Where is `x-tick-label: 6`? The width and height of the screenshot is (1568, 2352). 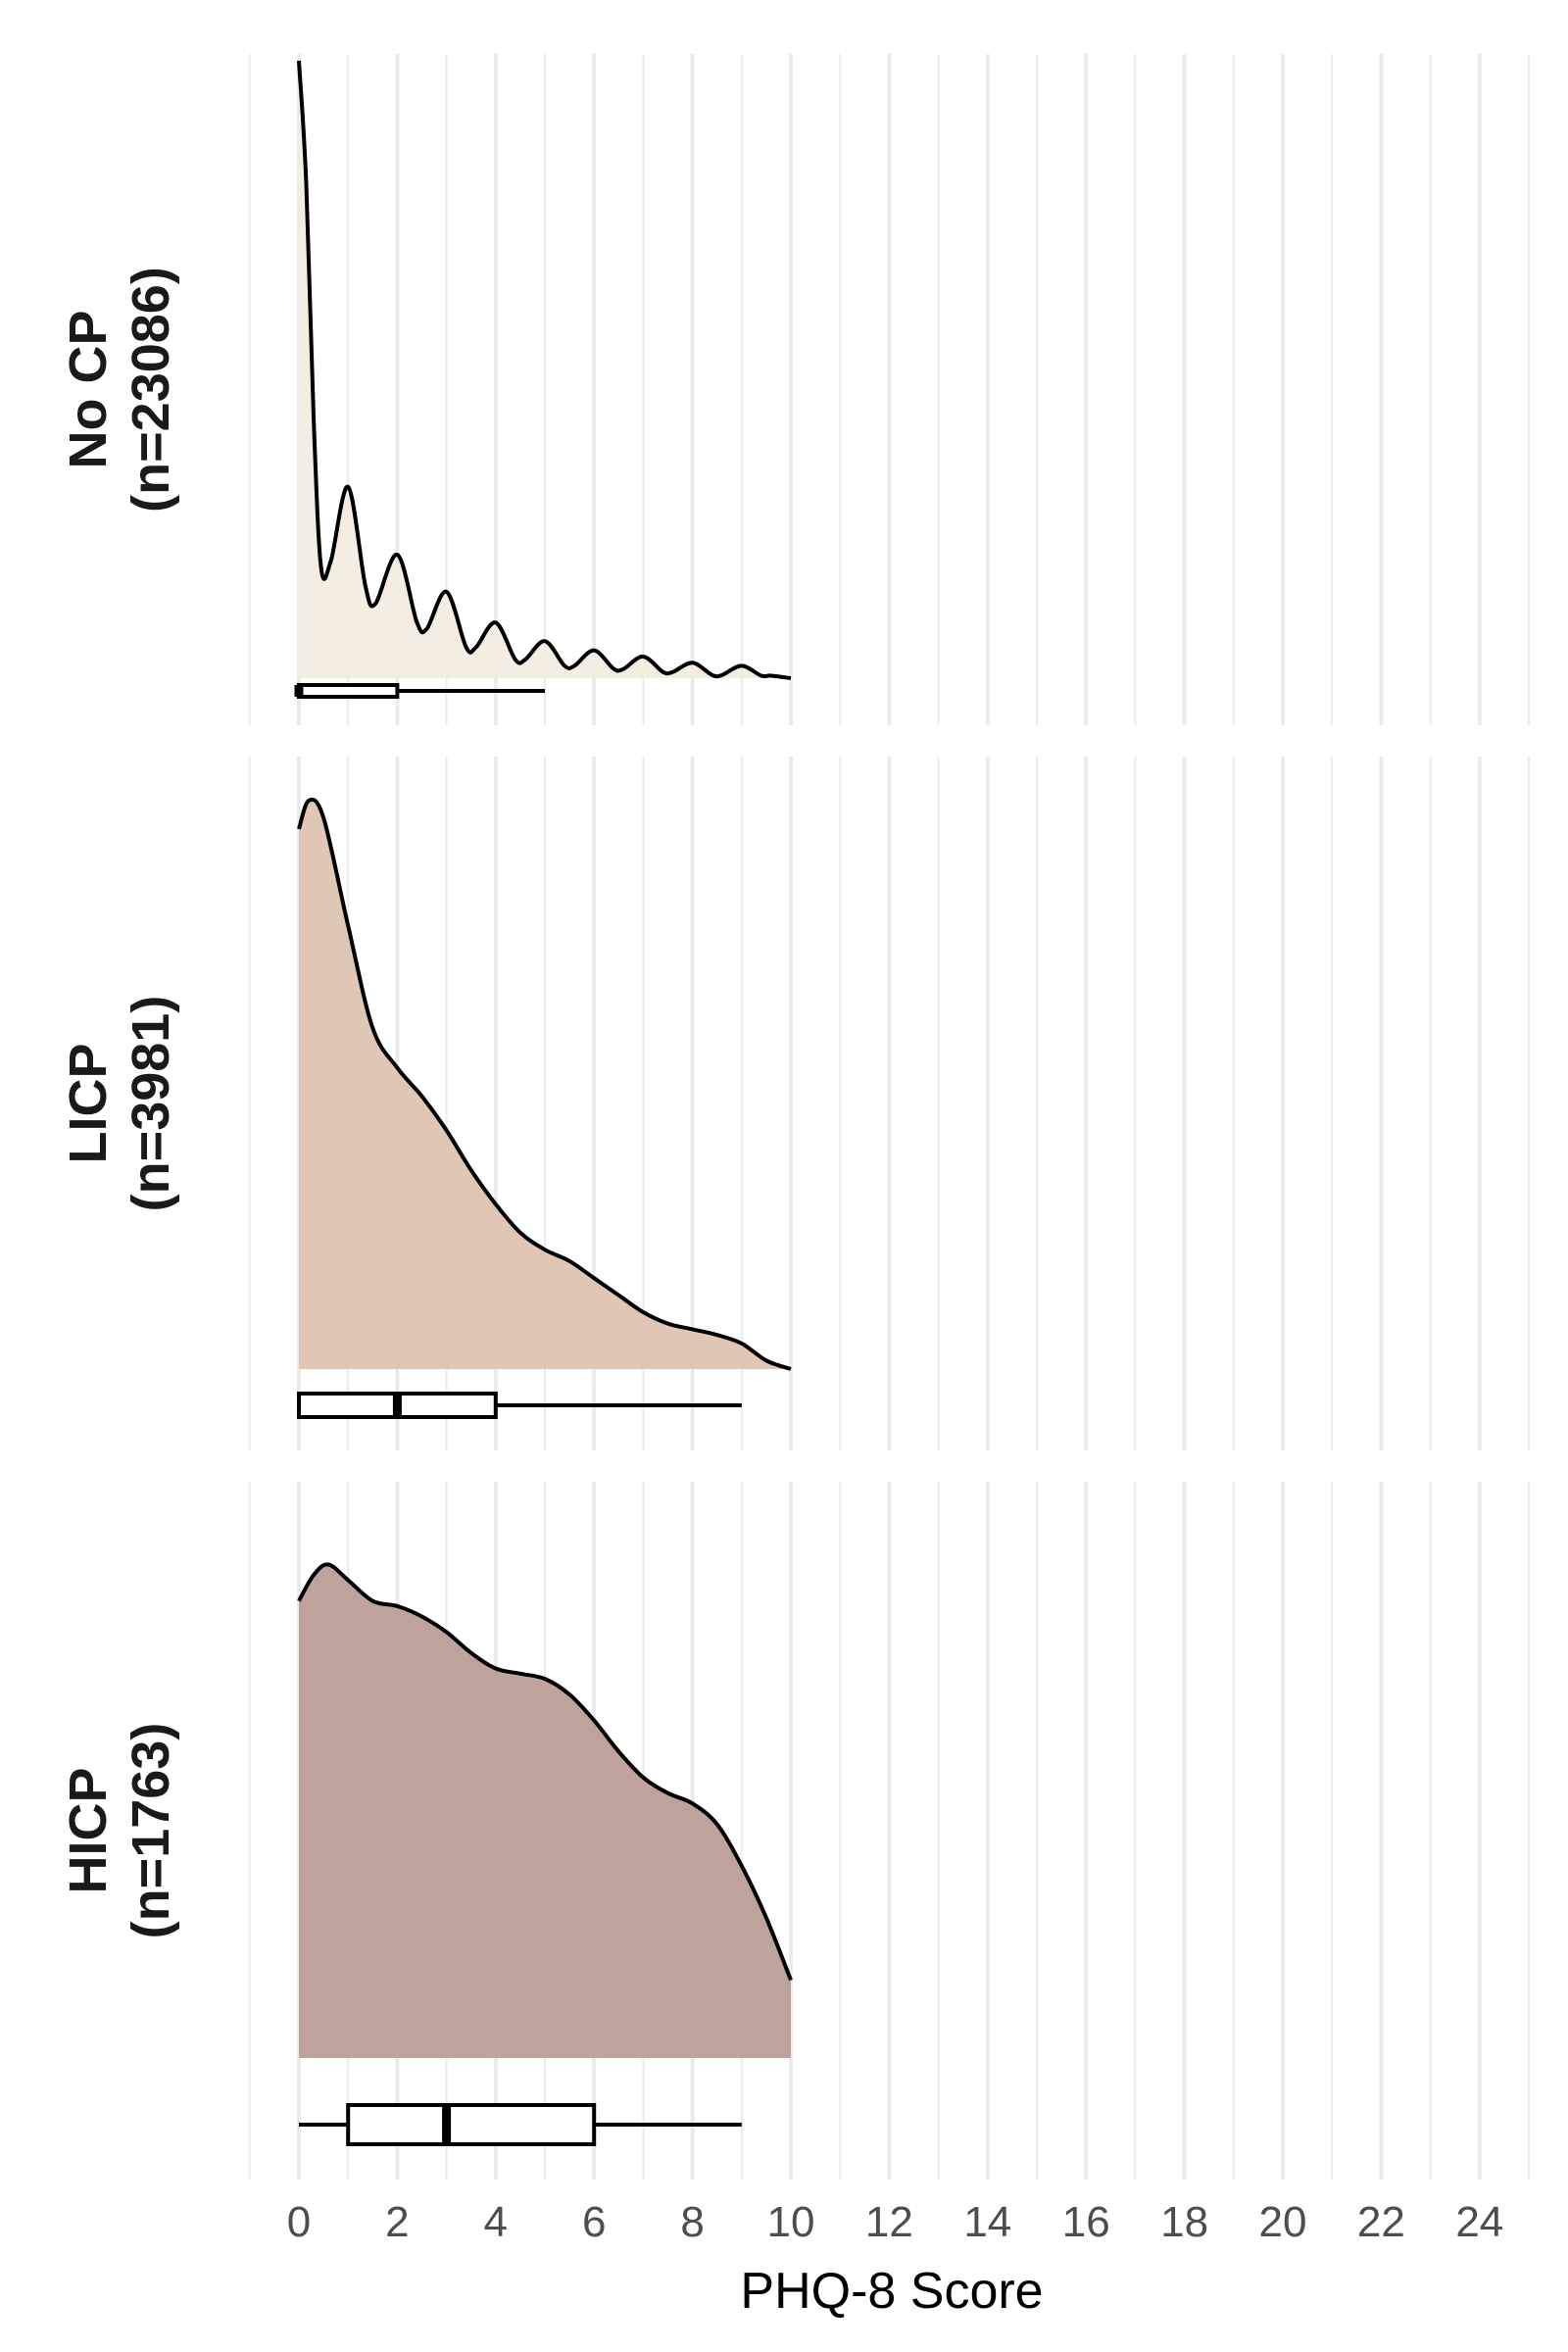 x-tick-label: 6 is located at coordinates (594, 2222).